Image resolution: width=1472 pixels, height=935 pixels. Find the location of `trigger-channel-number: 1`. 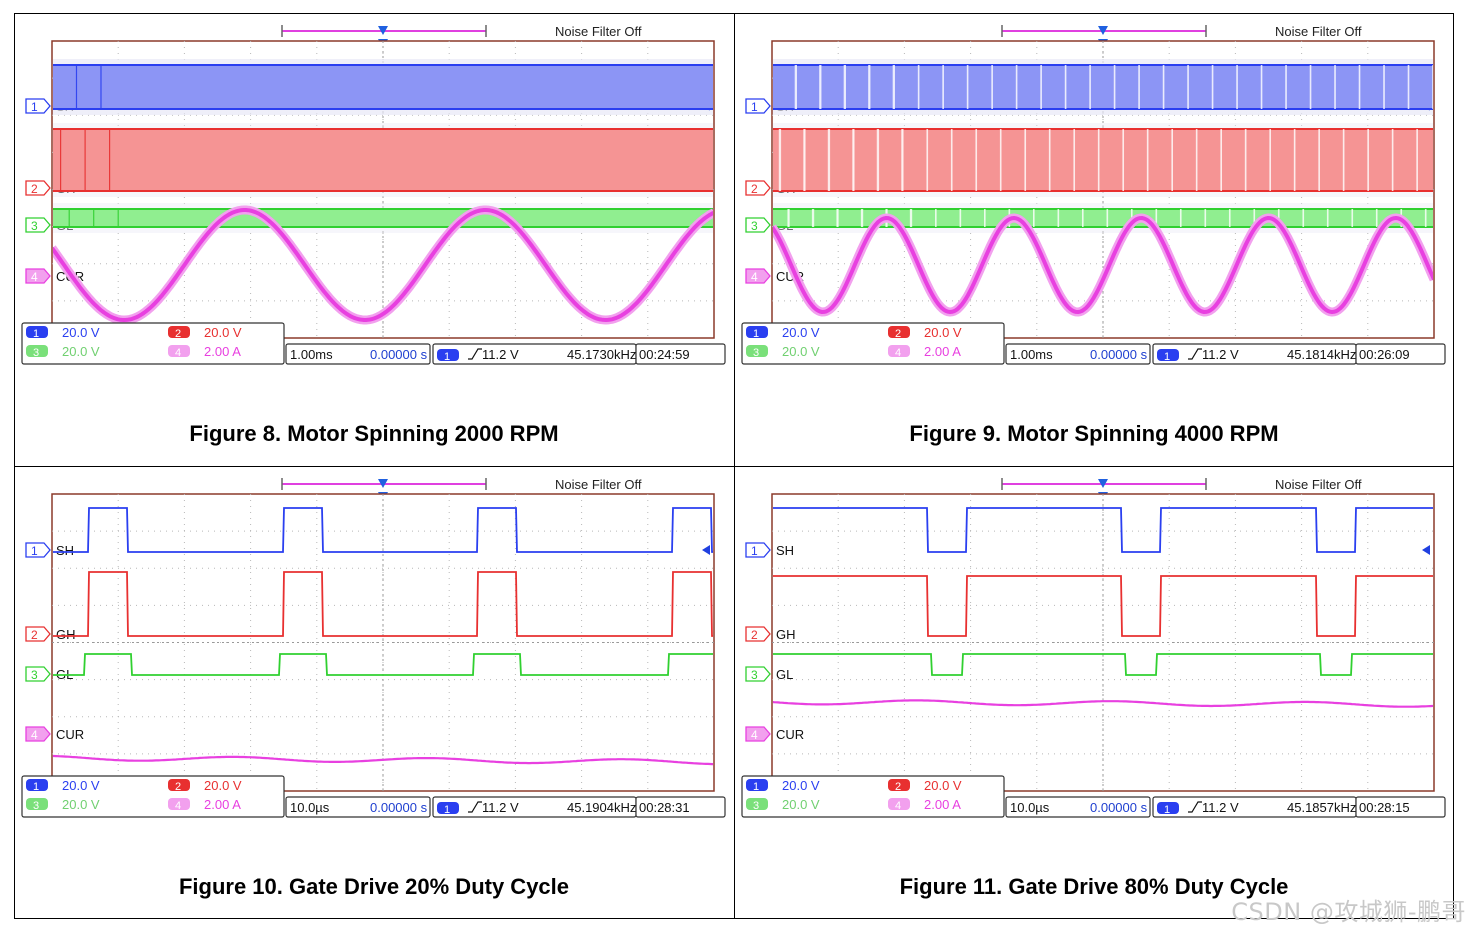

trigger-channel-number: 1 is located at coordinates (447, 357).